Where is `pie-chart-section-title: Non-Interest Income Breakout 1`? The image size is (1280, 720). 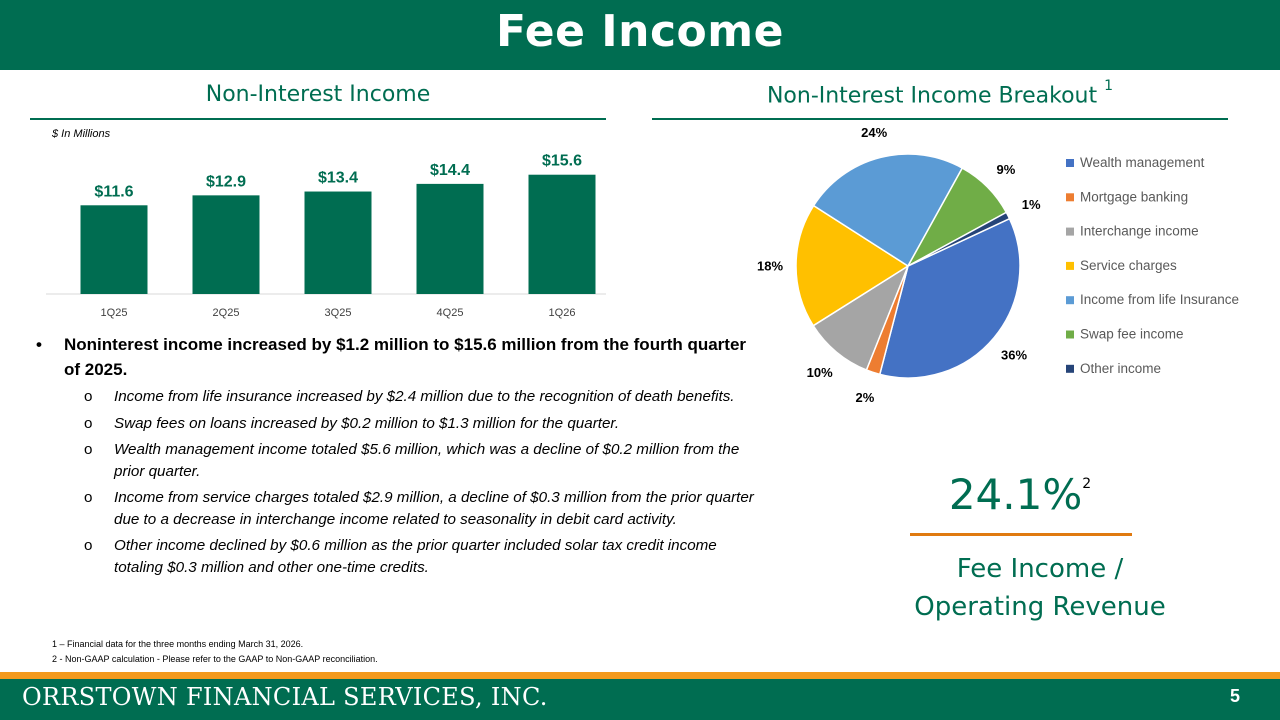
pie-chart-section-title: Non-Interest Income Breakout 1 is located at coordinates (940, 99).